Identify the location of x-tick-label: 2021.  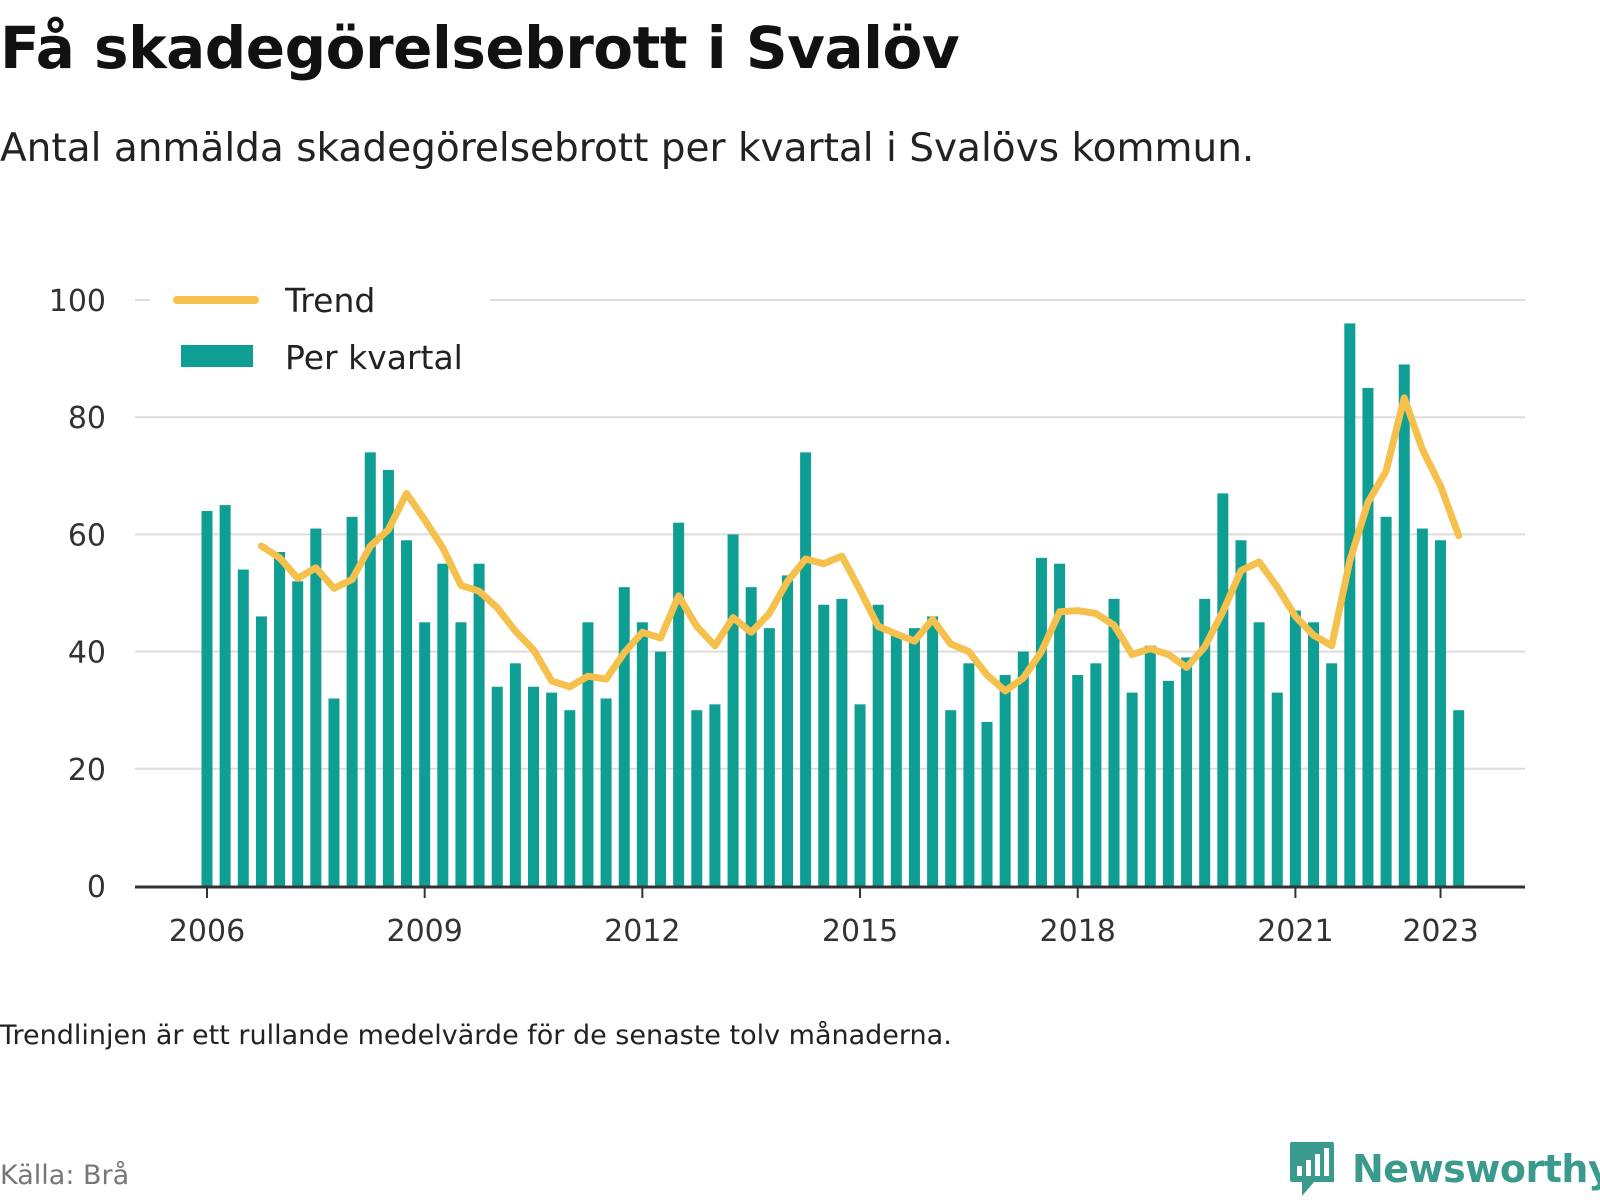
(1295, 931).